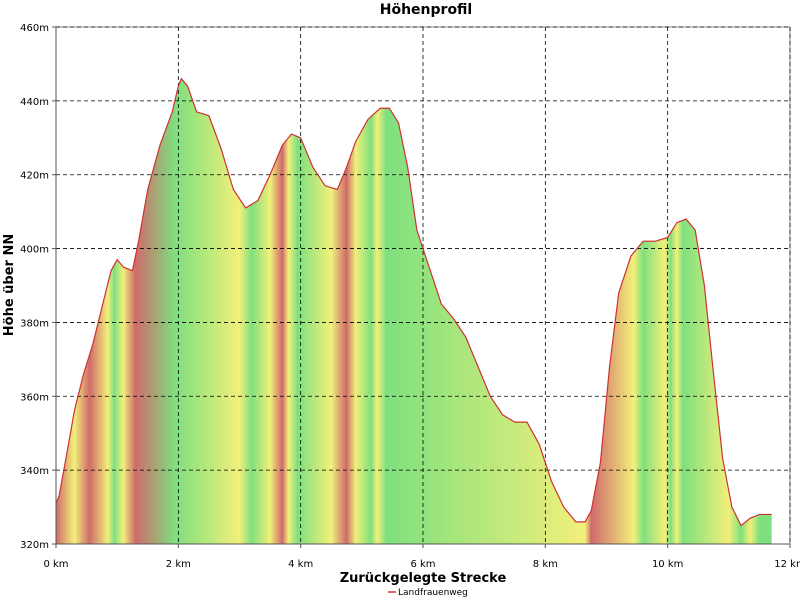 This screenshot has width=800, height=600. What do you see at coordinates (34, 323) in the screenshot?
I see `y-tick-label: 380m` at bounding box center [34, 323].